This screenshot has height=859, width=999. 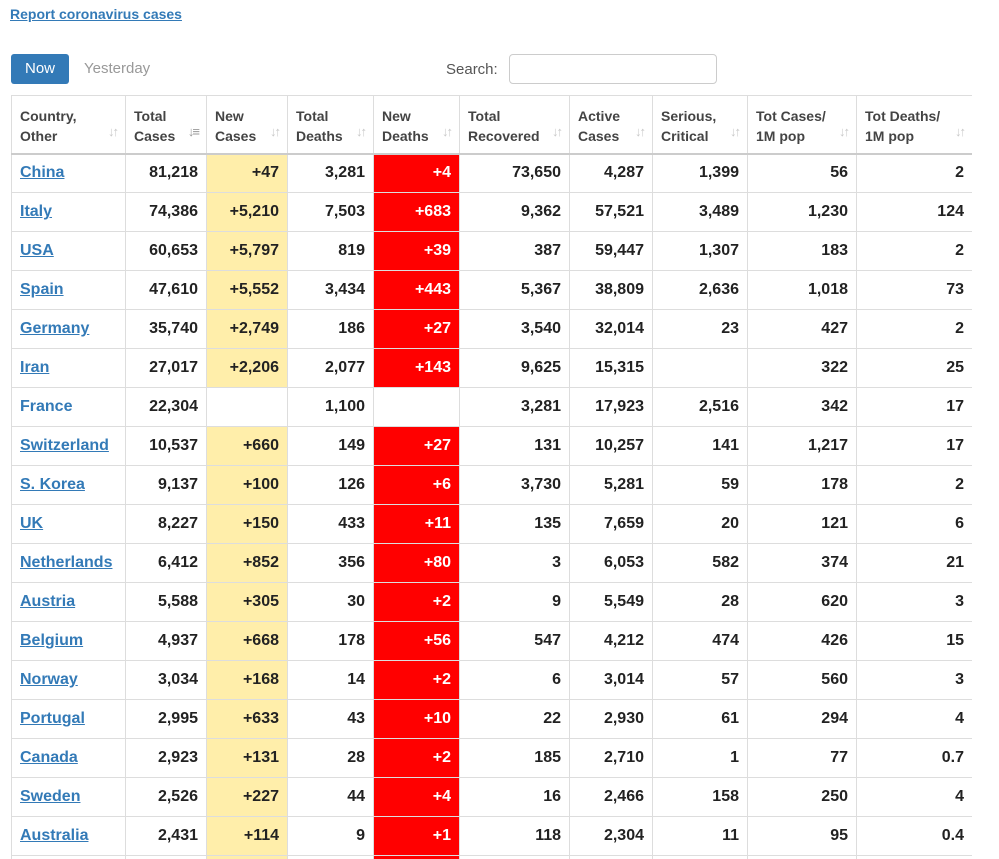 I want to click on header-label-line: Cases, so click(x=599, y=136).